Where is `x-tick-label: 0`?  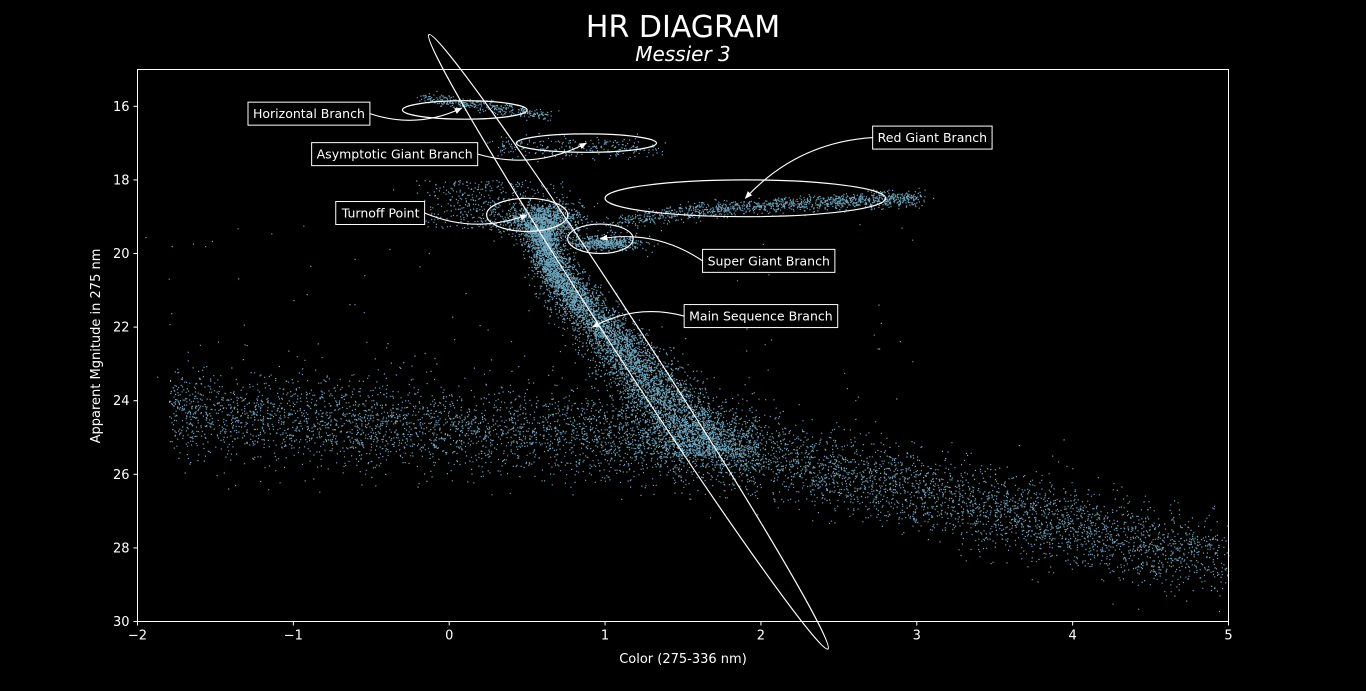
x-tick-label: 0 is located at coordinates (449, 636).